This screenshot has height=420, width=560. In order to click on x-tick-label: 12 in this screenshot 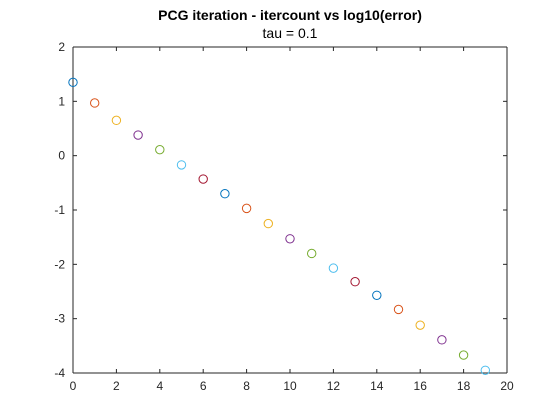, I will do `click(334, 386)`.